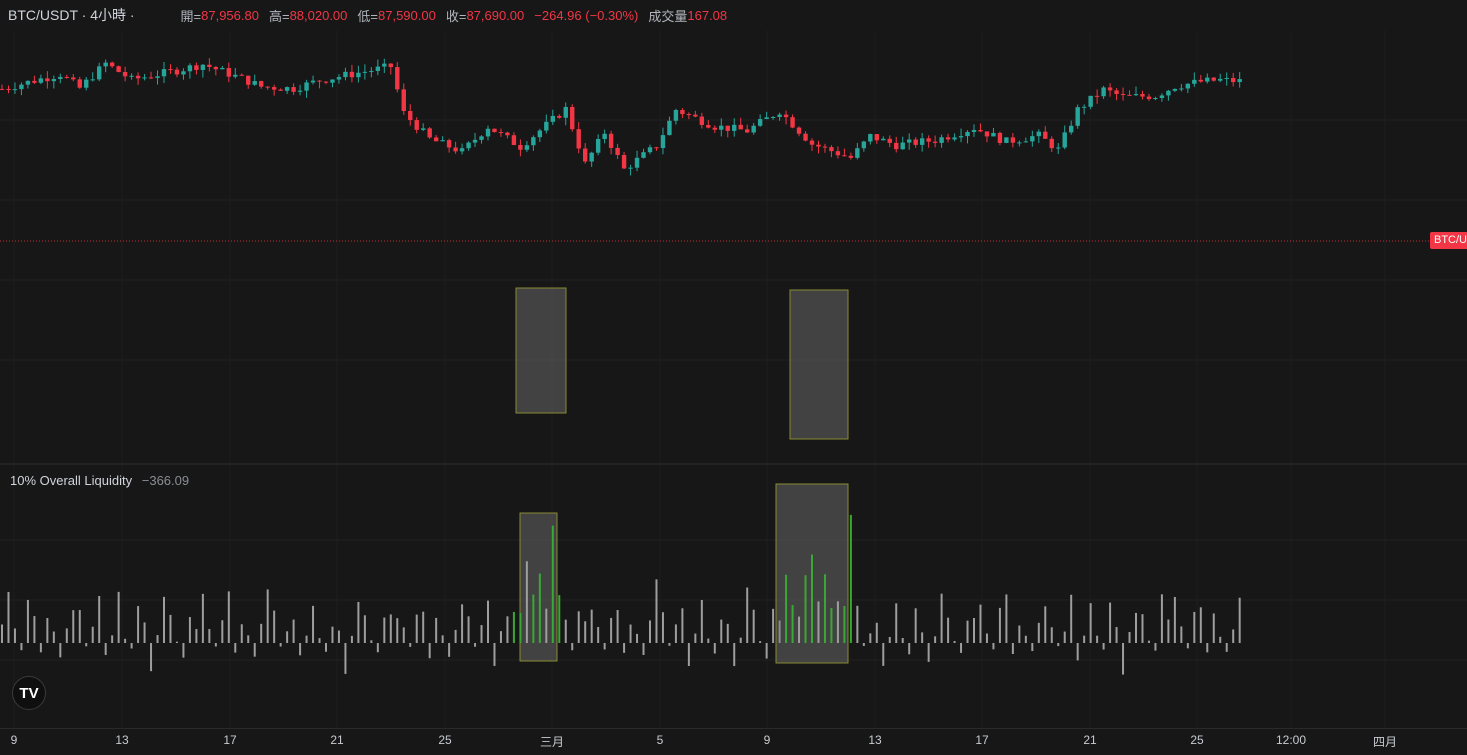 The height and width of the screenshot is (755, 1467). Describe the element at coordinates (29, 693) in the screenshot. I see `tradingview-logo-icon: TV` at that location.